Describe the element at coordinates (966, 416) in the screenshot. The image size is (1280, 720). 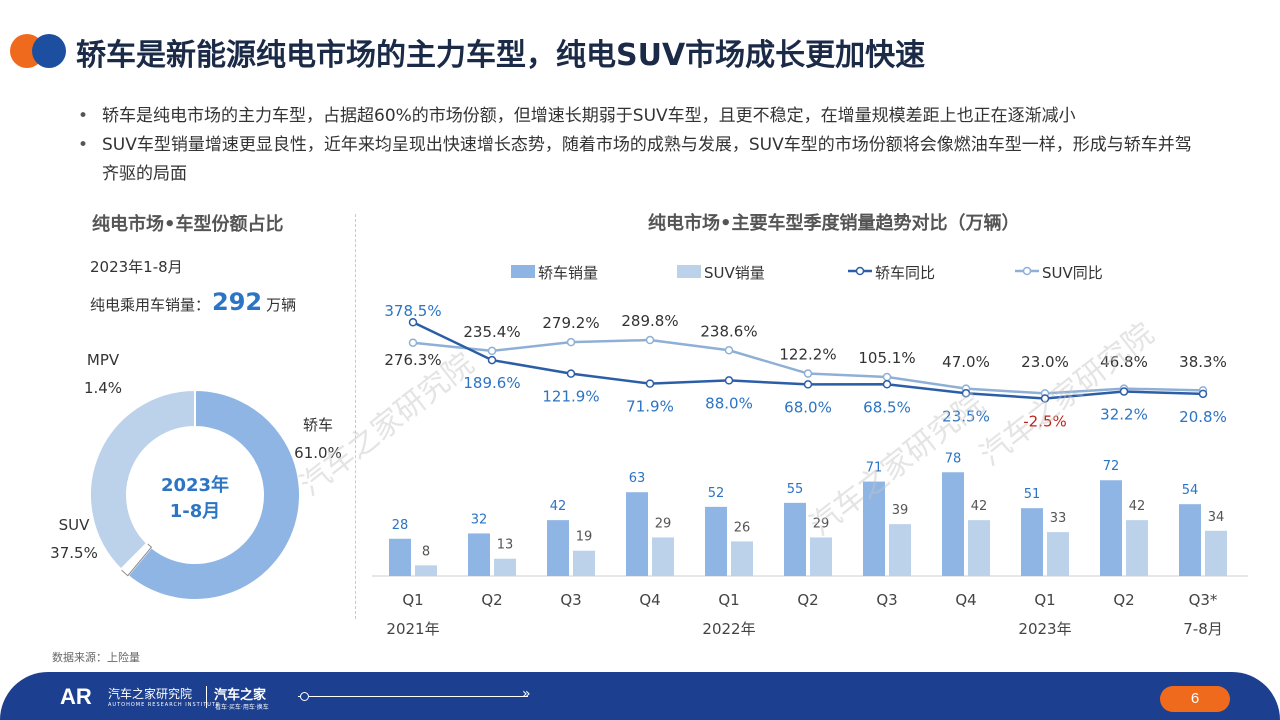
I see `line-sedan-yoy-label: 23.5%` at that location.